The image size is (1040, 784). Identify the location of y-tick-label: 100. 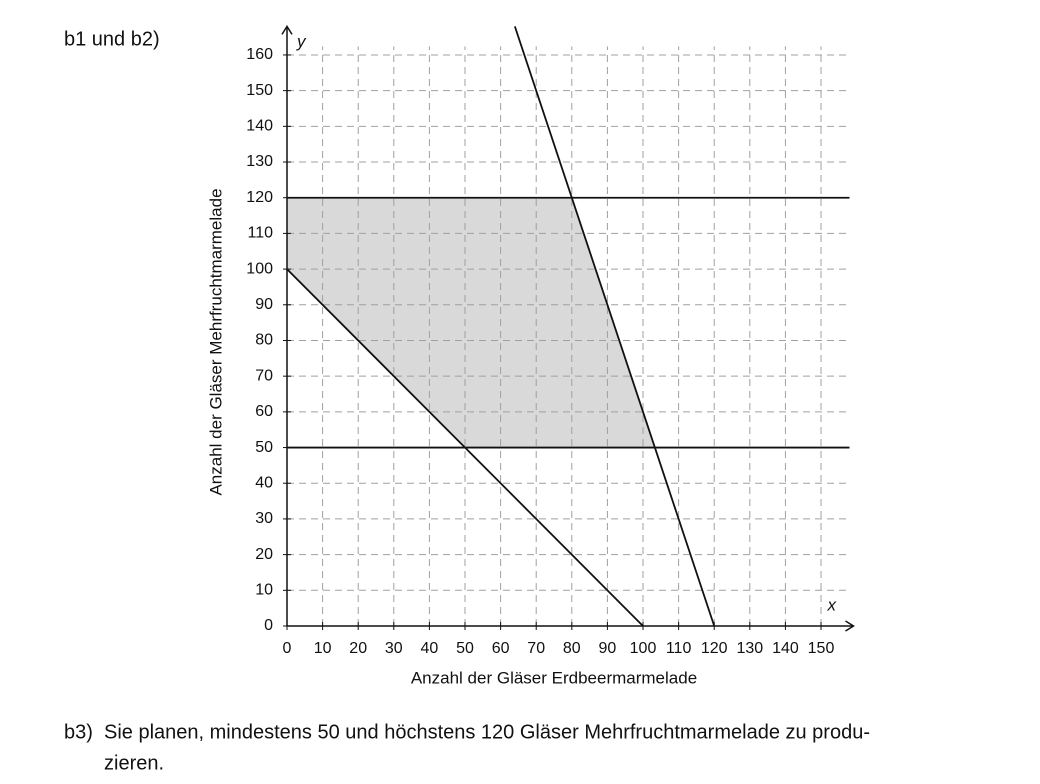
(259, 268).